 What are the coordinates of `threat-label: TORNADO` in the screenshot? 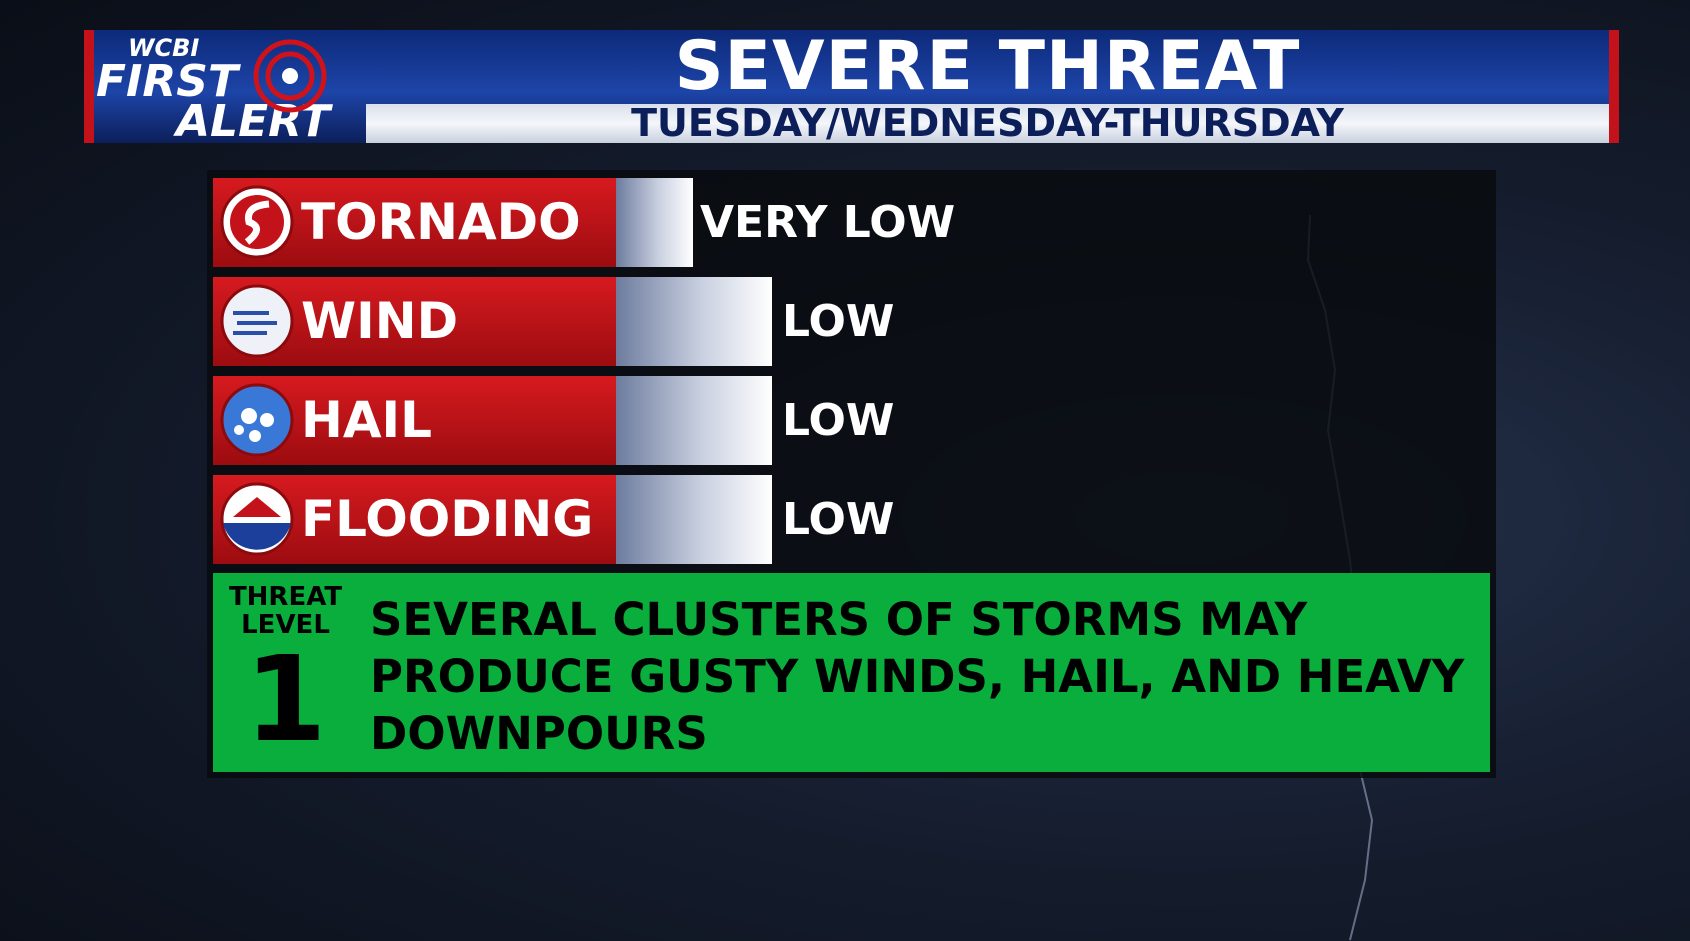 It's located at (441, 222).